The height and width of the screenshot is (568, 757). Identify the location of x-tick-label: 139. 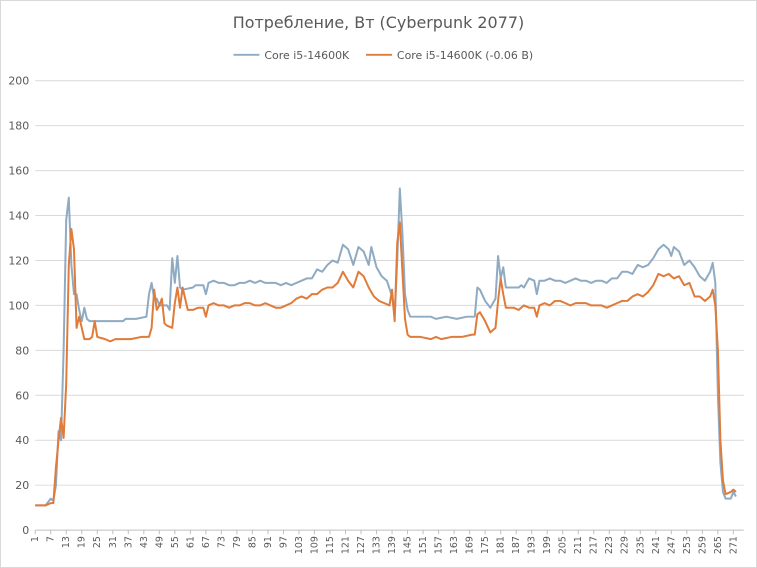
(392, 545).